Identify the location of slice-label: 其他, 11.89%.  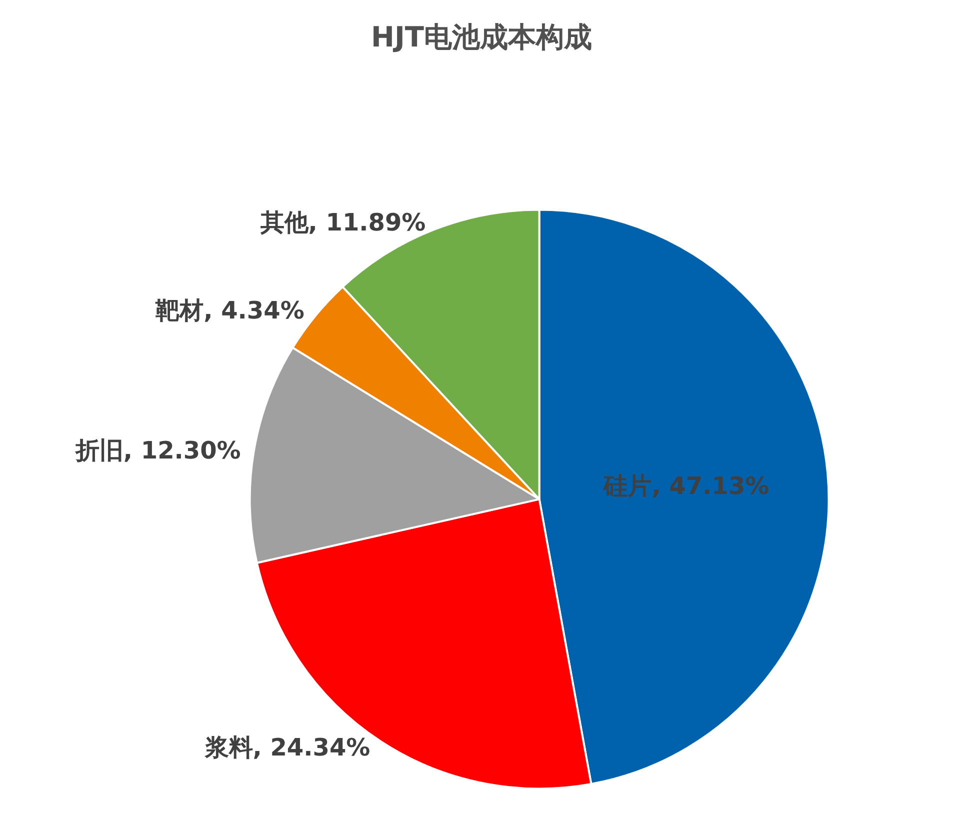
(342, 222).